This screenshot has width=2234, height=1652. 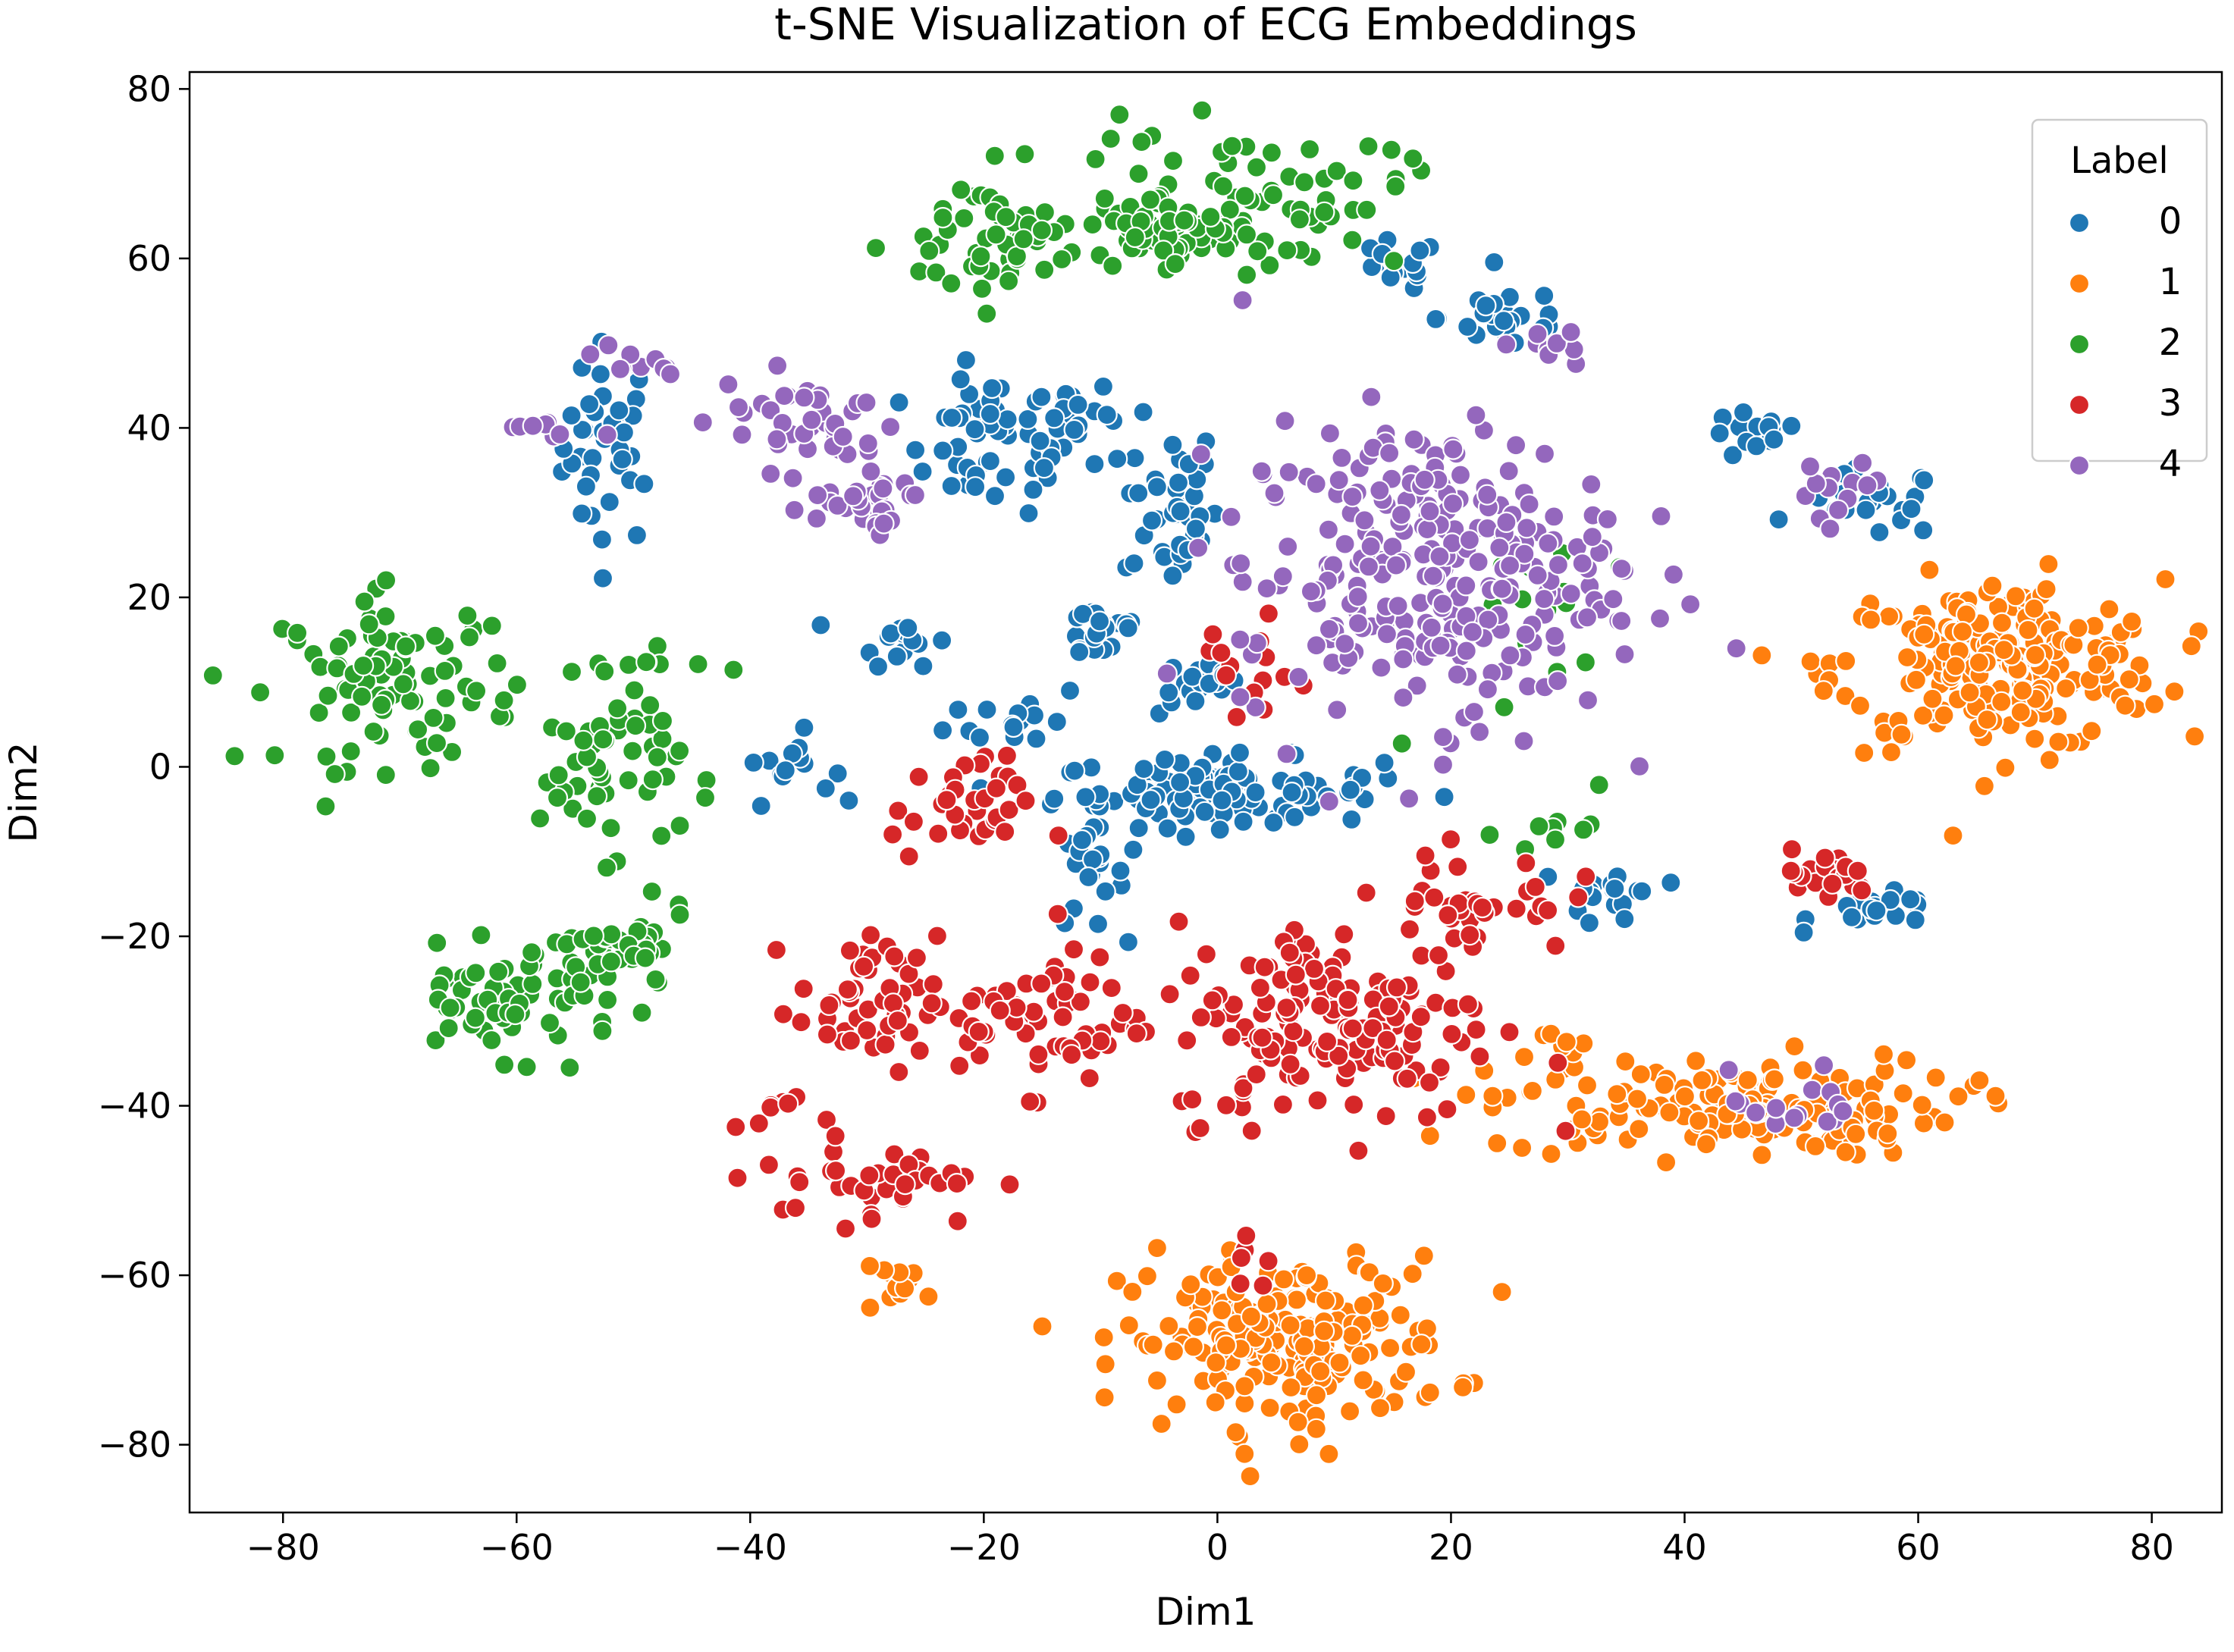 What do you see at coordinates (149, 258) in the screenshot?
I see `y-tick-label: 60` at bounding box center [149, 258].